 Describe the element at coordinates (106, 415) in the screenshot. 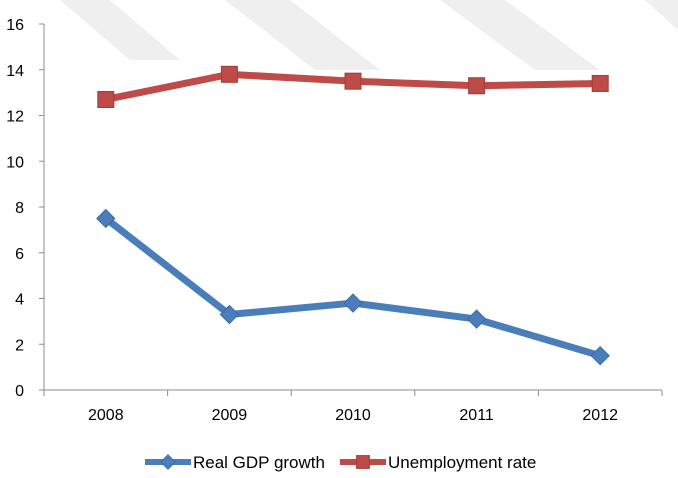

I see `x-tick-label: 2008` at that location.